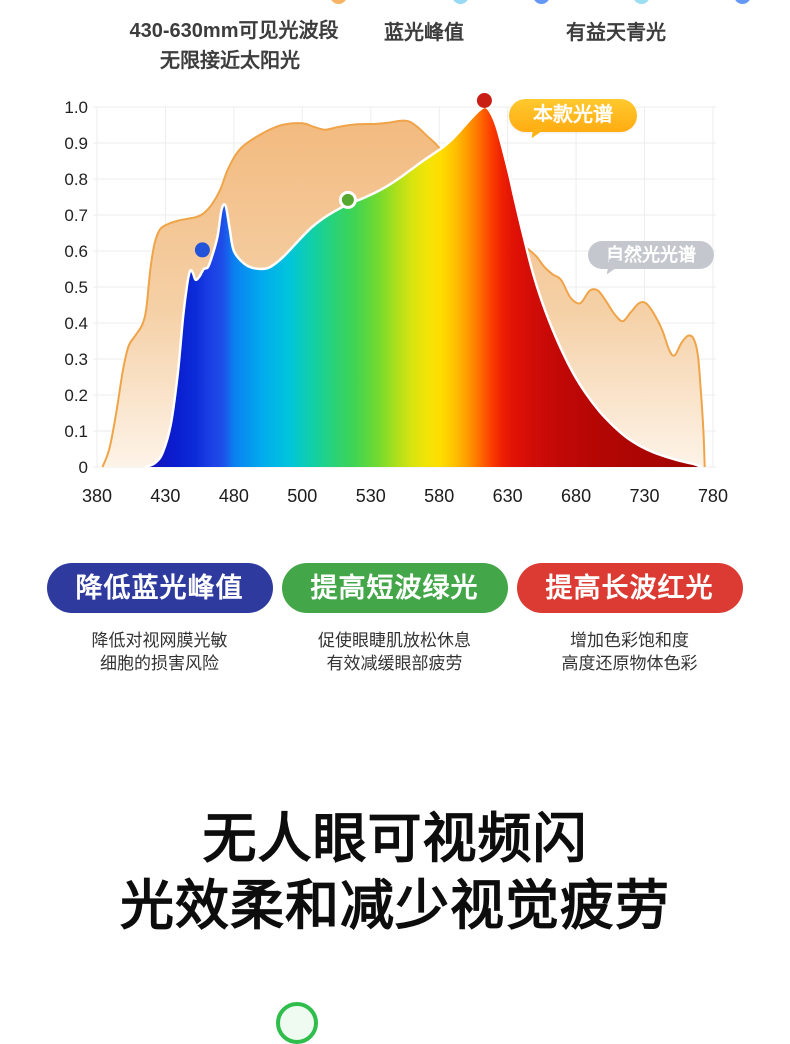  I want to click on product-spectrum-bubble-label: 本款光谱, so click(573, 115).